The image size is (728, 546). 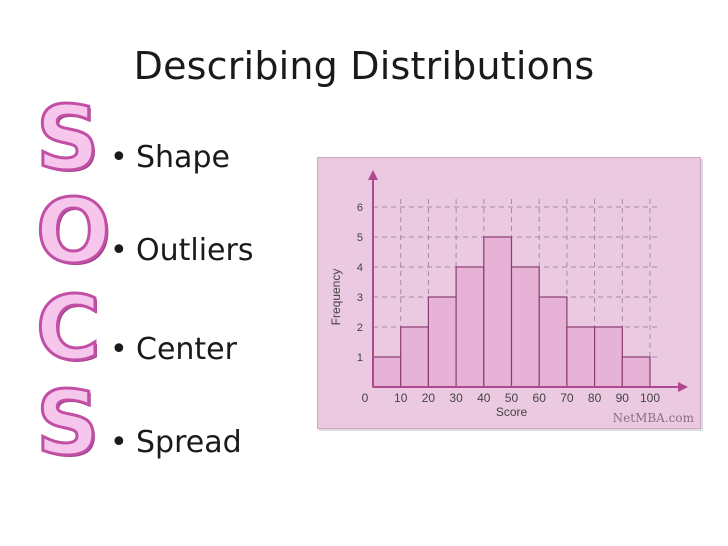 I want to click on y-axis-label: Frequency, so click(x=336, y=297).